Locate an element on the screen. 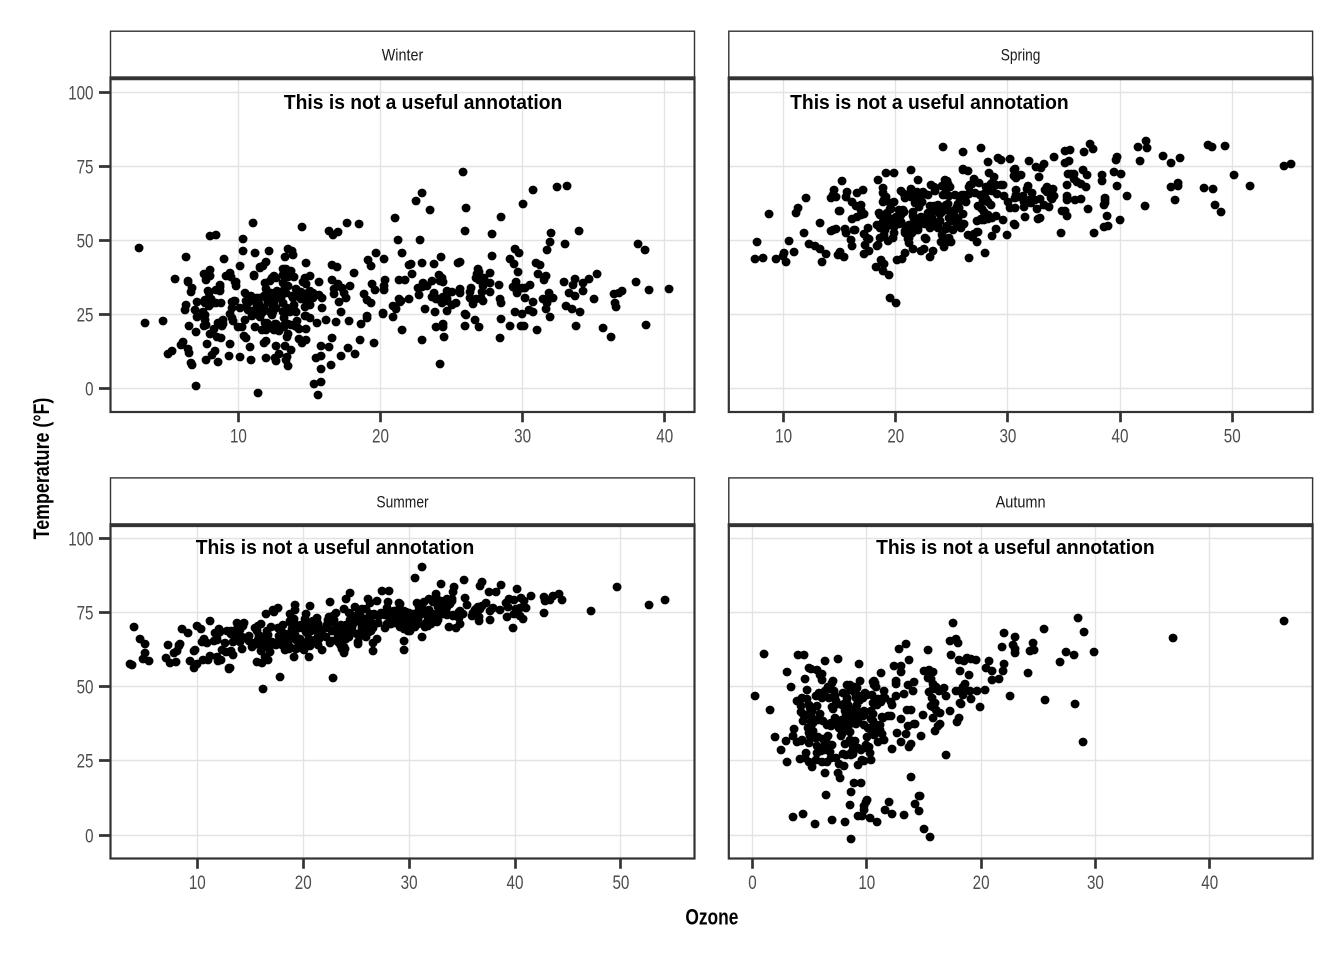 The height and width of the screenshot is (960, 1344). svg-text: Temperature (°F) is located at coordinates (41, 469).